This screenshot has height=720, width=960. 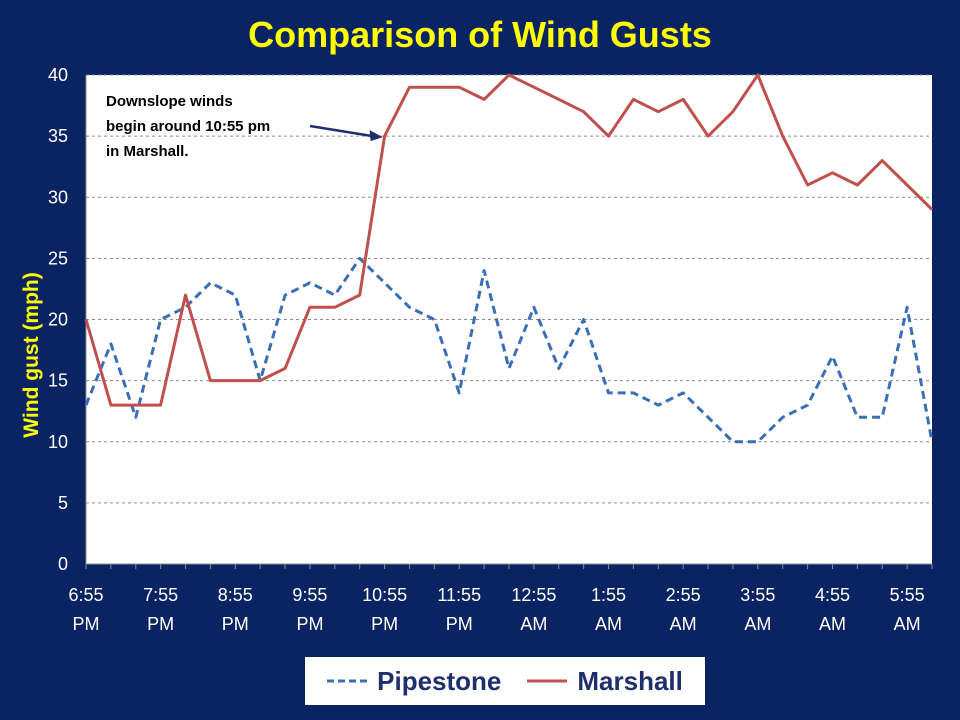 I want to click on x-tick-label-27-time: 3:55, so click(x=757, y=595).